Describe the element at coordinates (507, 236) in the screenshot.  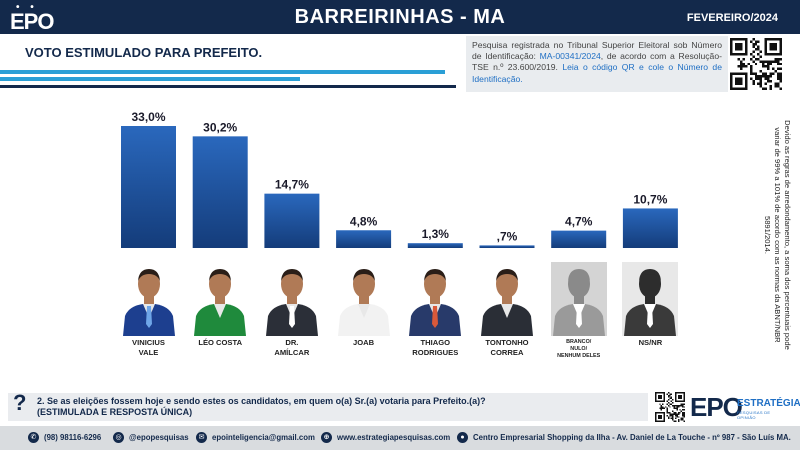
I see `bar-value-label: ,7%` at that location.